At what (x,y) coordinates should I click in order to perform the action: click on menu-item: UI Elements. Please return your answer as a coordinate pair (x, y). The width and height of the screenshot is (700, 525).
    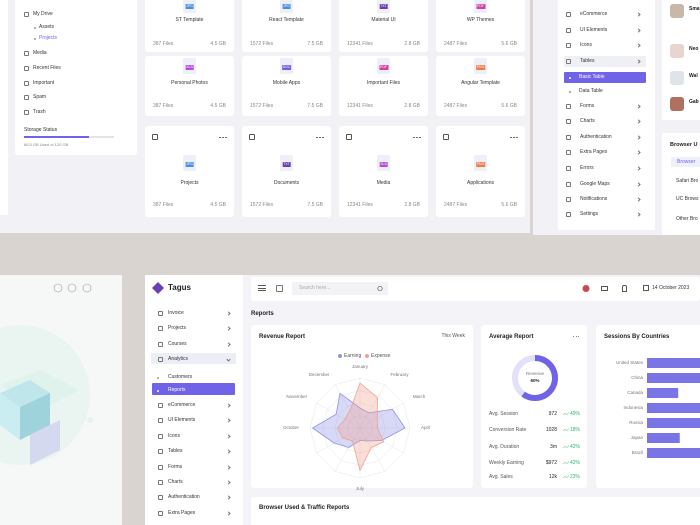
    Looking at the image, I should click on (594, 30).